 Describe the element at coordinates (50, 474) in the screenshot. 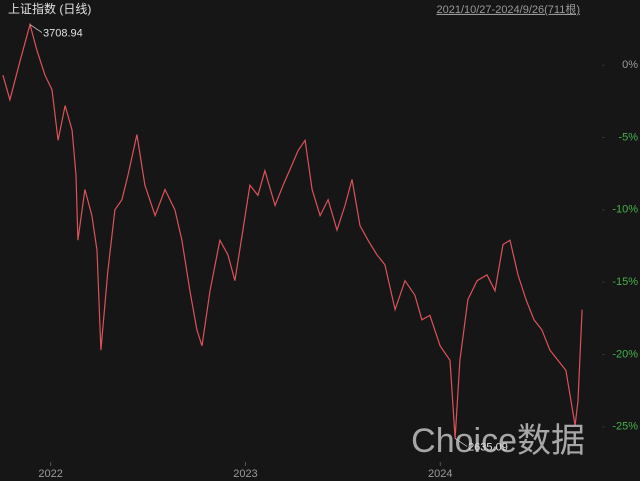

I see `x-tick-label: 2022` at that location.